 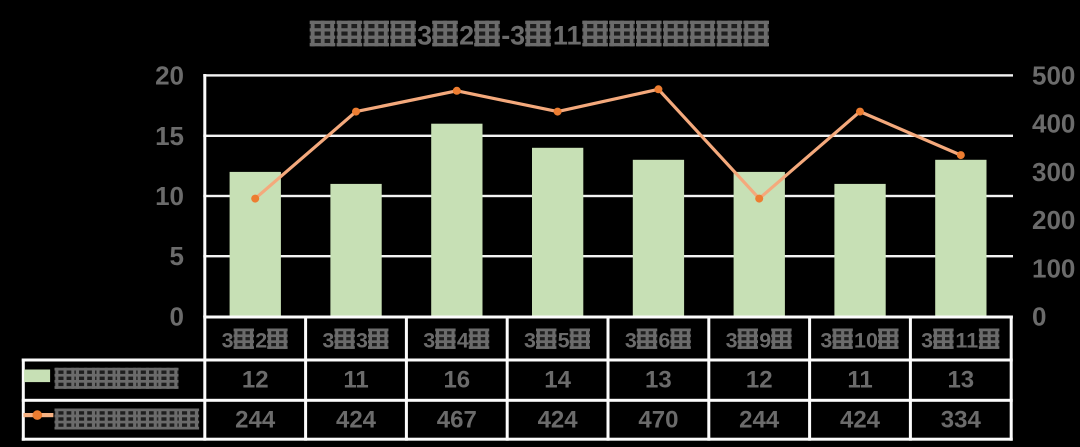 I want to click on svg-text: 6, so click(x=664, y=340).